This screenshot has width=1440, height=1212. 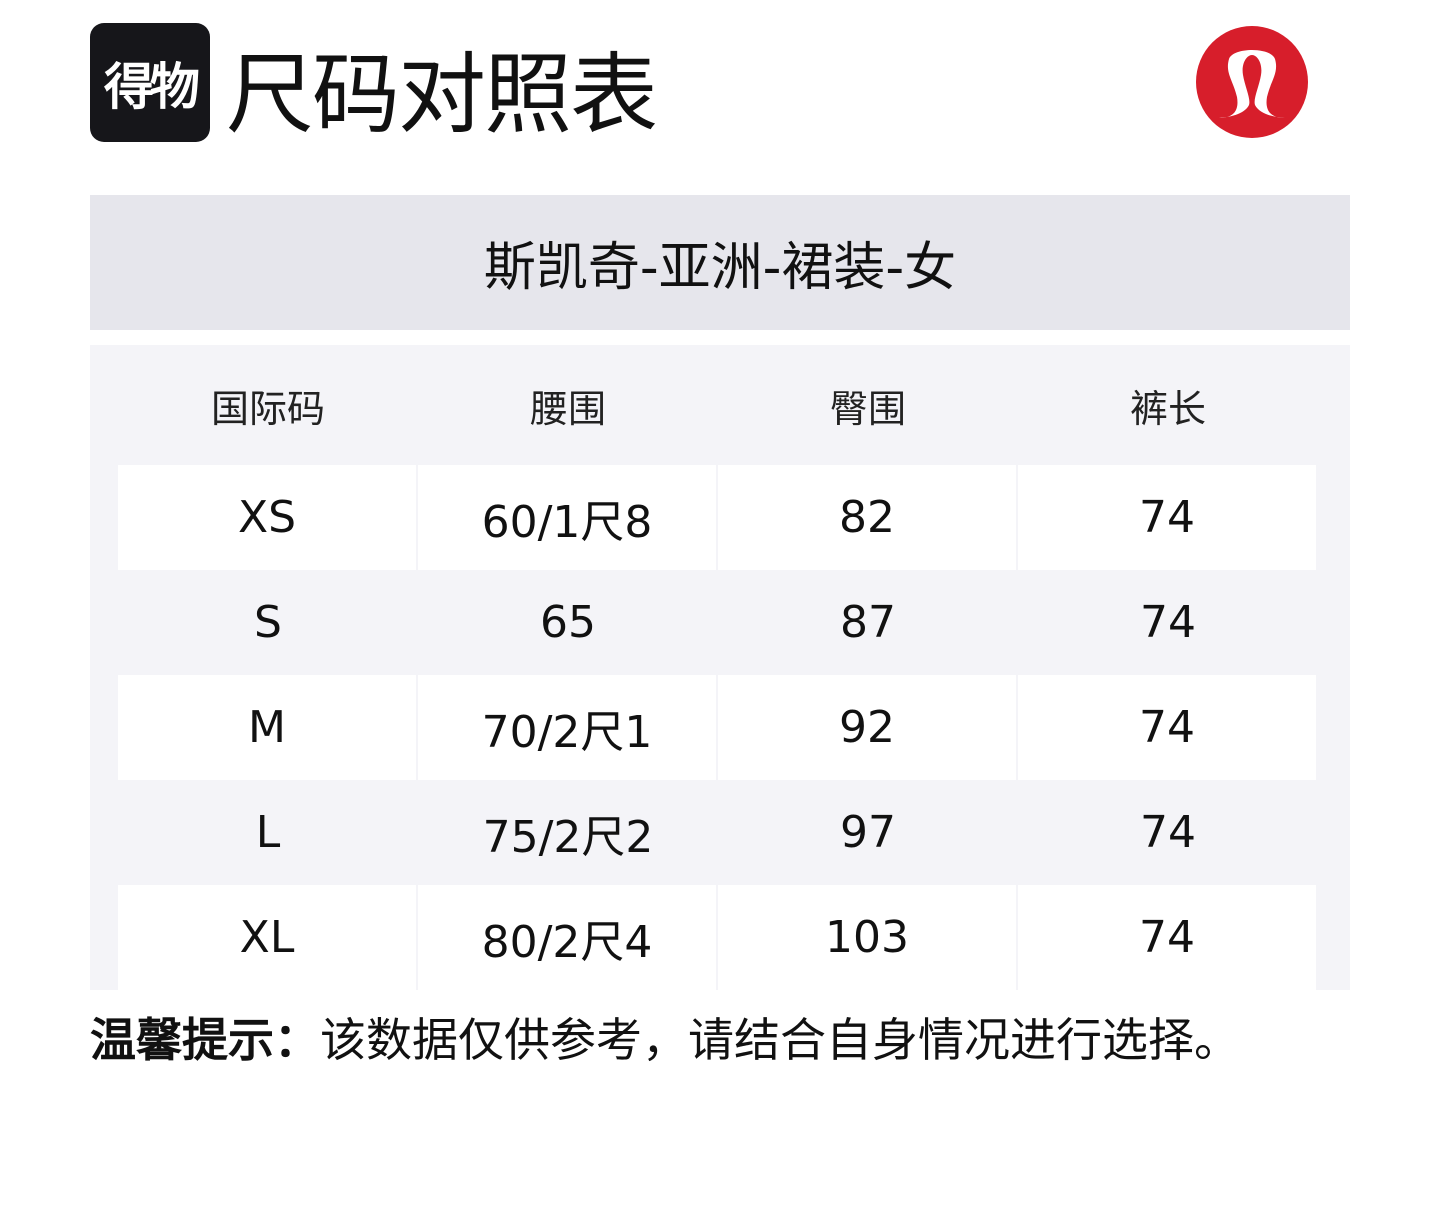 I want to click on dewu-logo: 得物, so click(x=150, y=82).